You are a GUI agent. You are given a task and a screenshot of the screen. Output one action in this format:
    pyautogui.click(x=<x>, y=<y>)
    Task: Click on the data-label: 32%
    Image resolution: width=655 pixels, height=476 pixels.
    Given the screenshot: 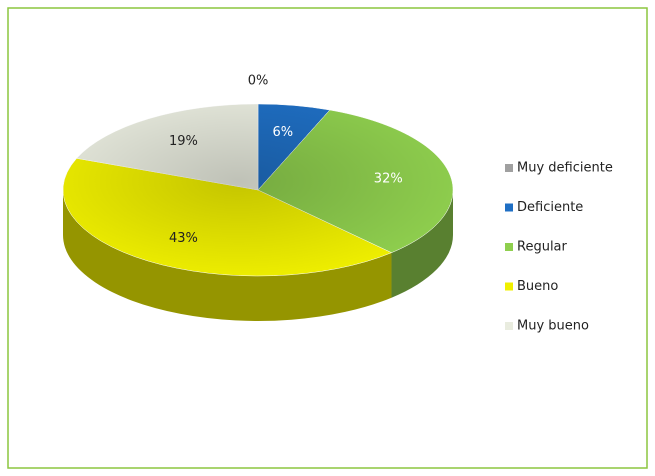 What is the action you would take?
    pyautogui.click(x=388, y=179)
    